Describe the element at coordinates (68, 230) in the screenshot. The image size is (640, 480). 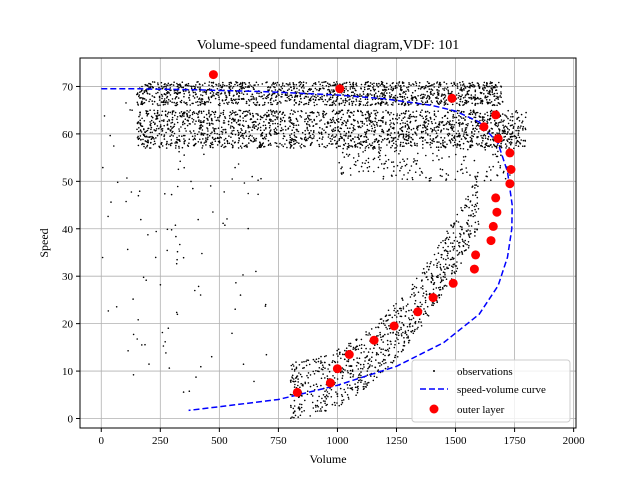
I see `y-tick-label: 40` at that location.